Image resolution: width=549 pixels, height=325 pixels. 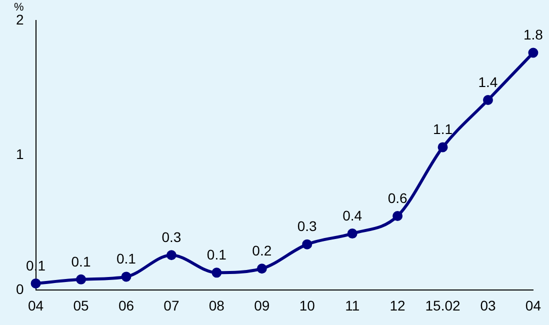 What do you see at coordinates (533, 34) in the screenshot?
I see `data-label: 1.8` at bounding box center [533, 34].